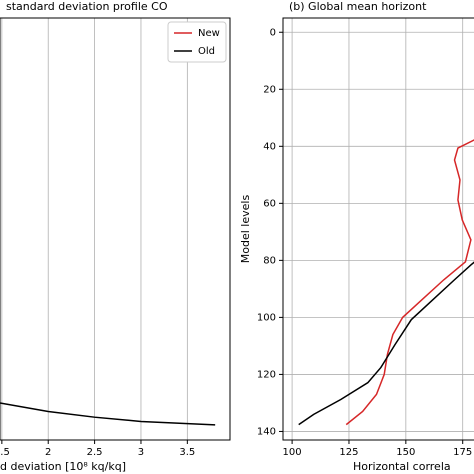 This screenshot has height=474, width=474. Describe the element at coordinates (266, 374) in the screenshot. I see `y-tick-label: 120` at that location.